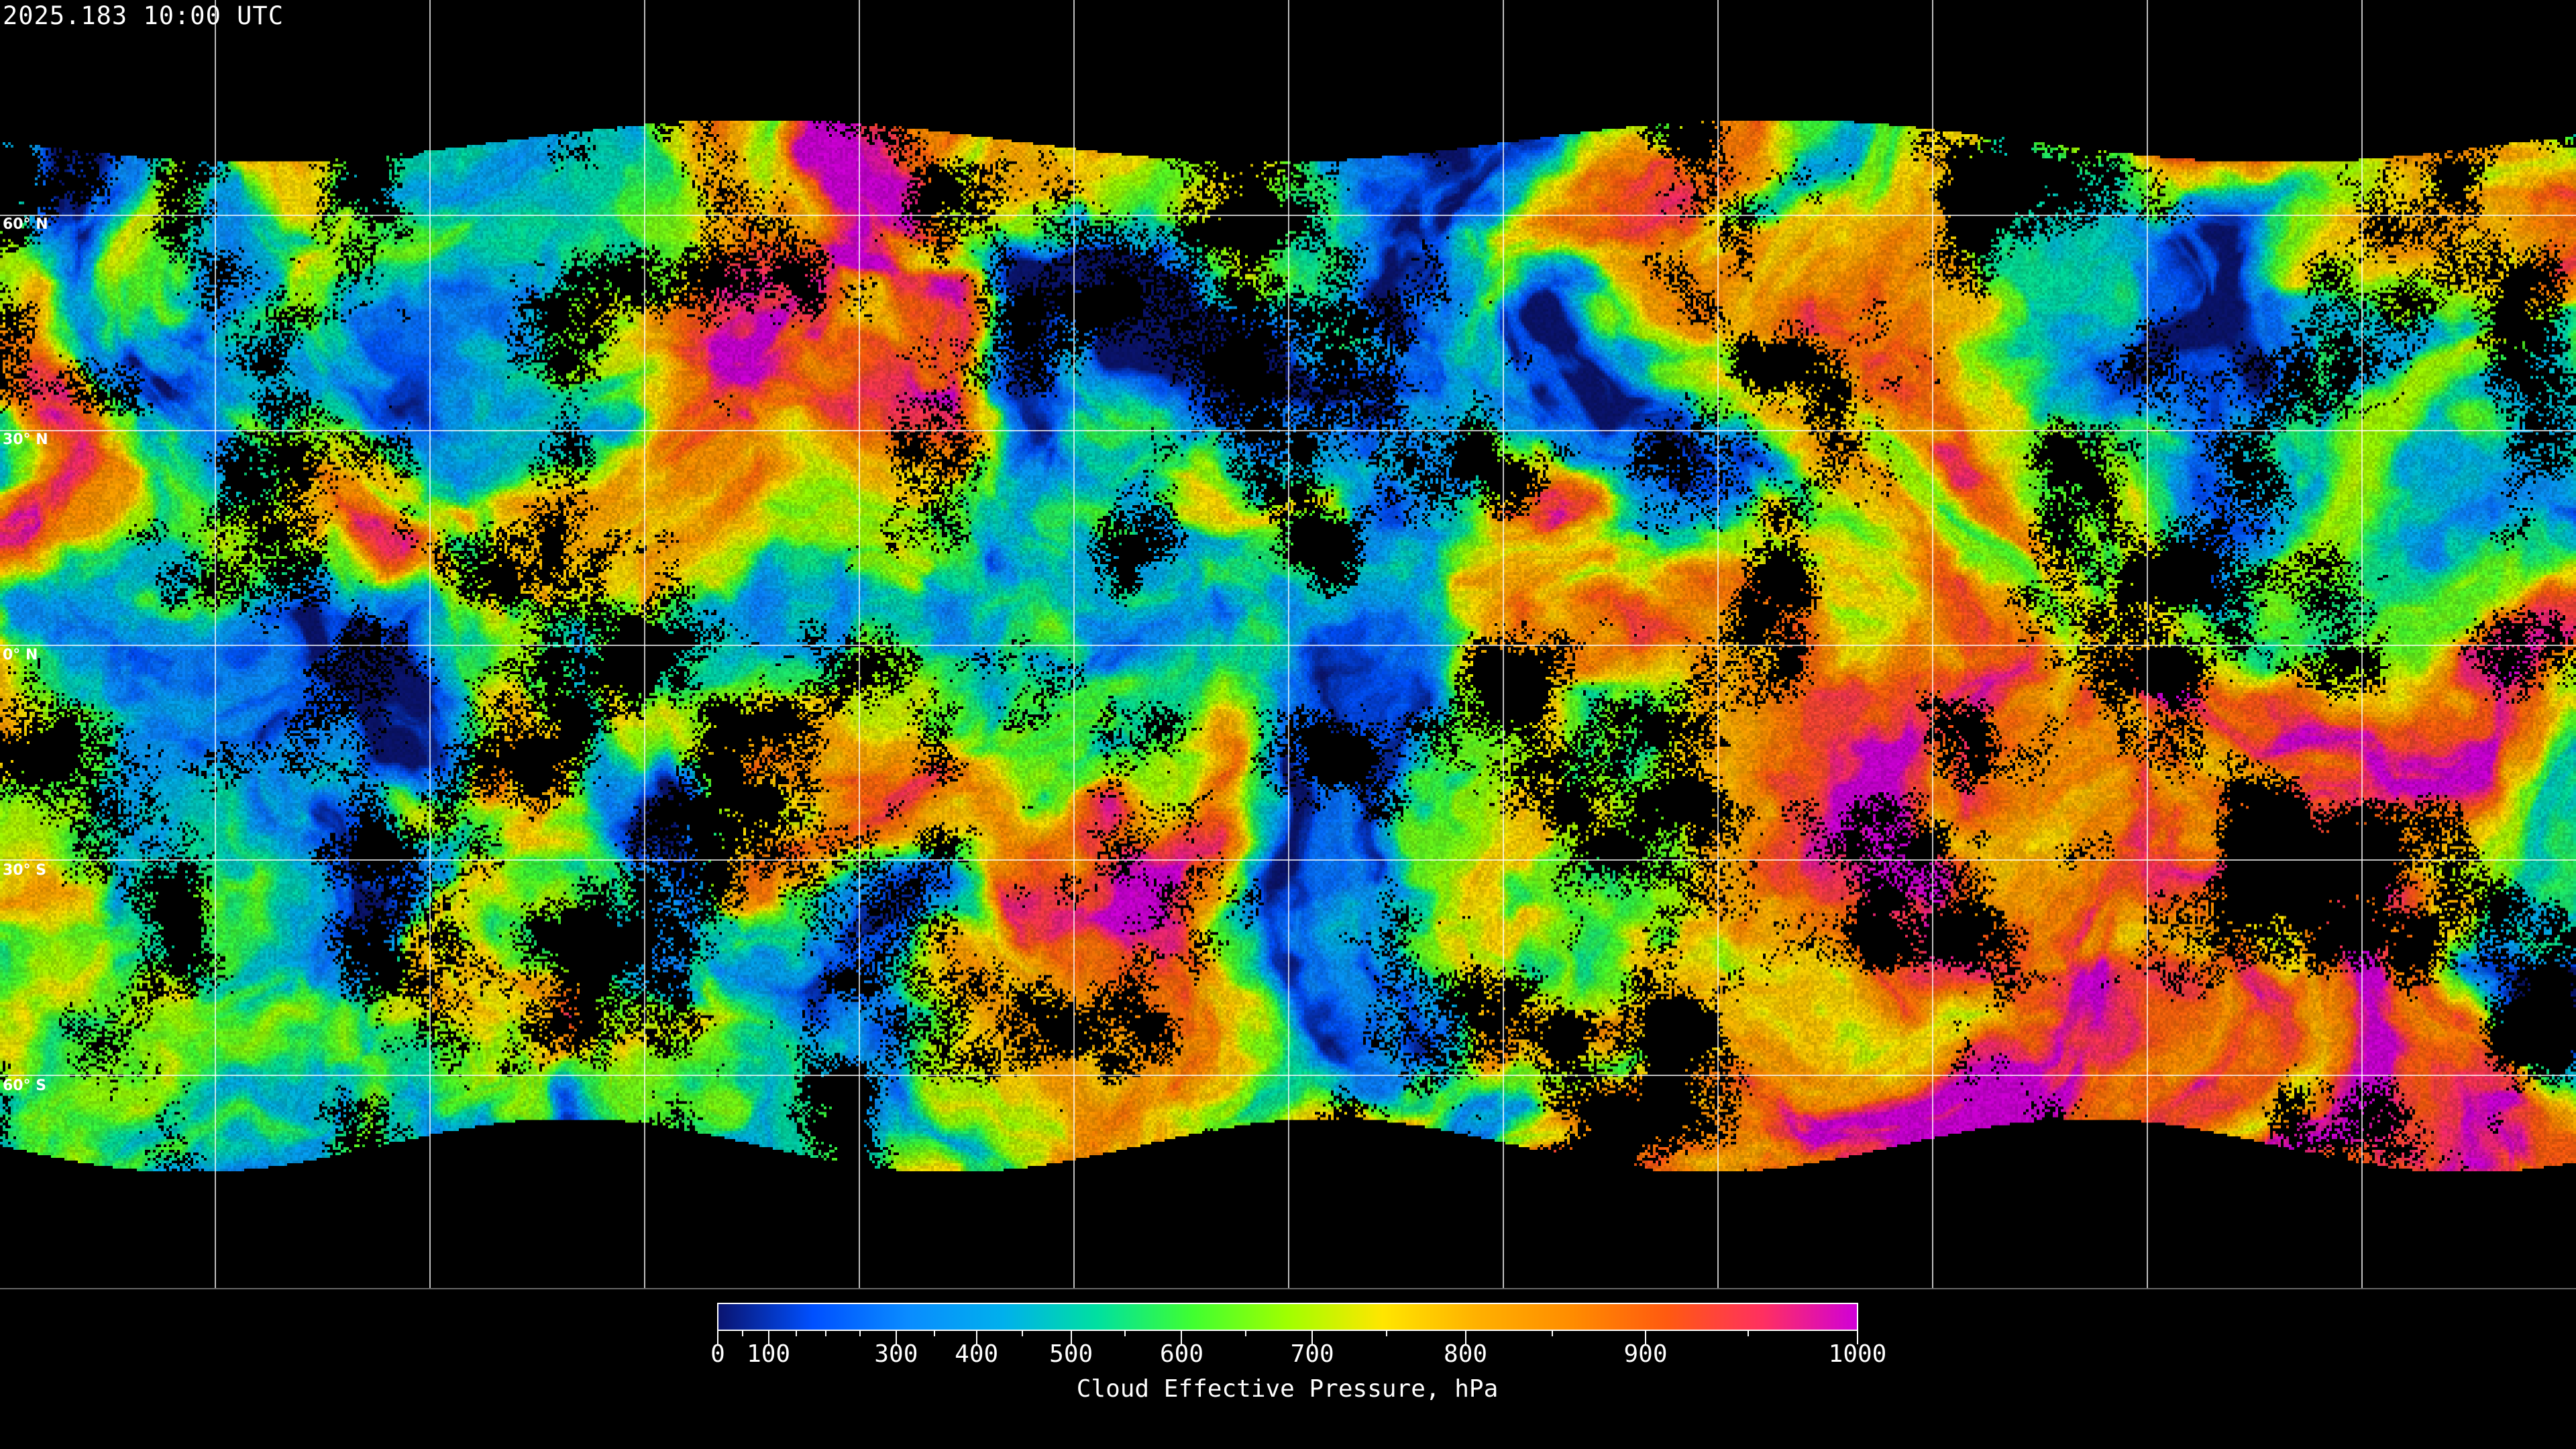  I want to click on lat-label-30s: 30° S, so click(25, 870).